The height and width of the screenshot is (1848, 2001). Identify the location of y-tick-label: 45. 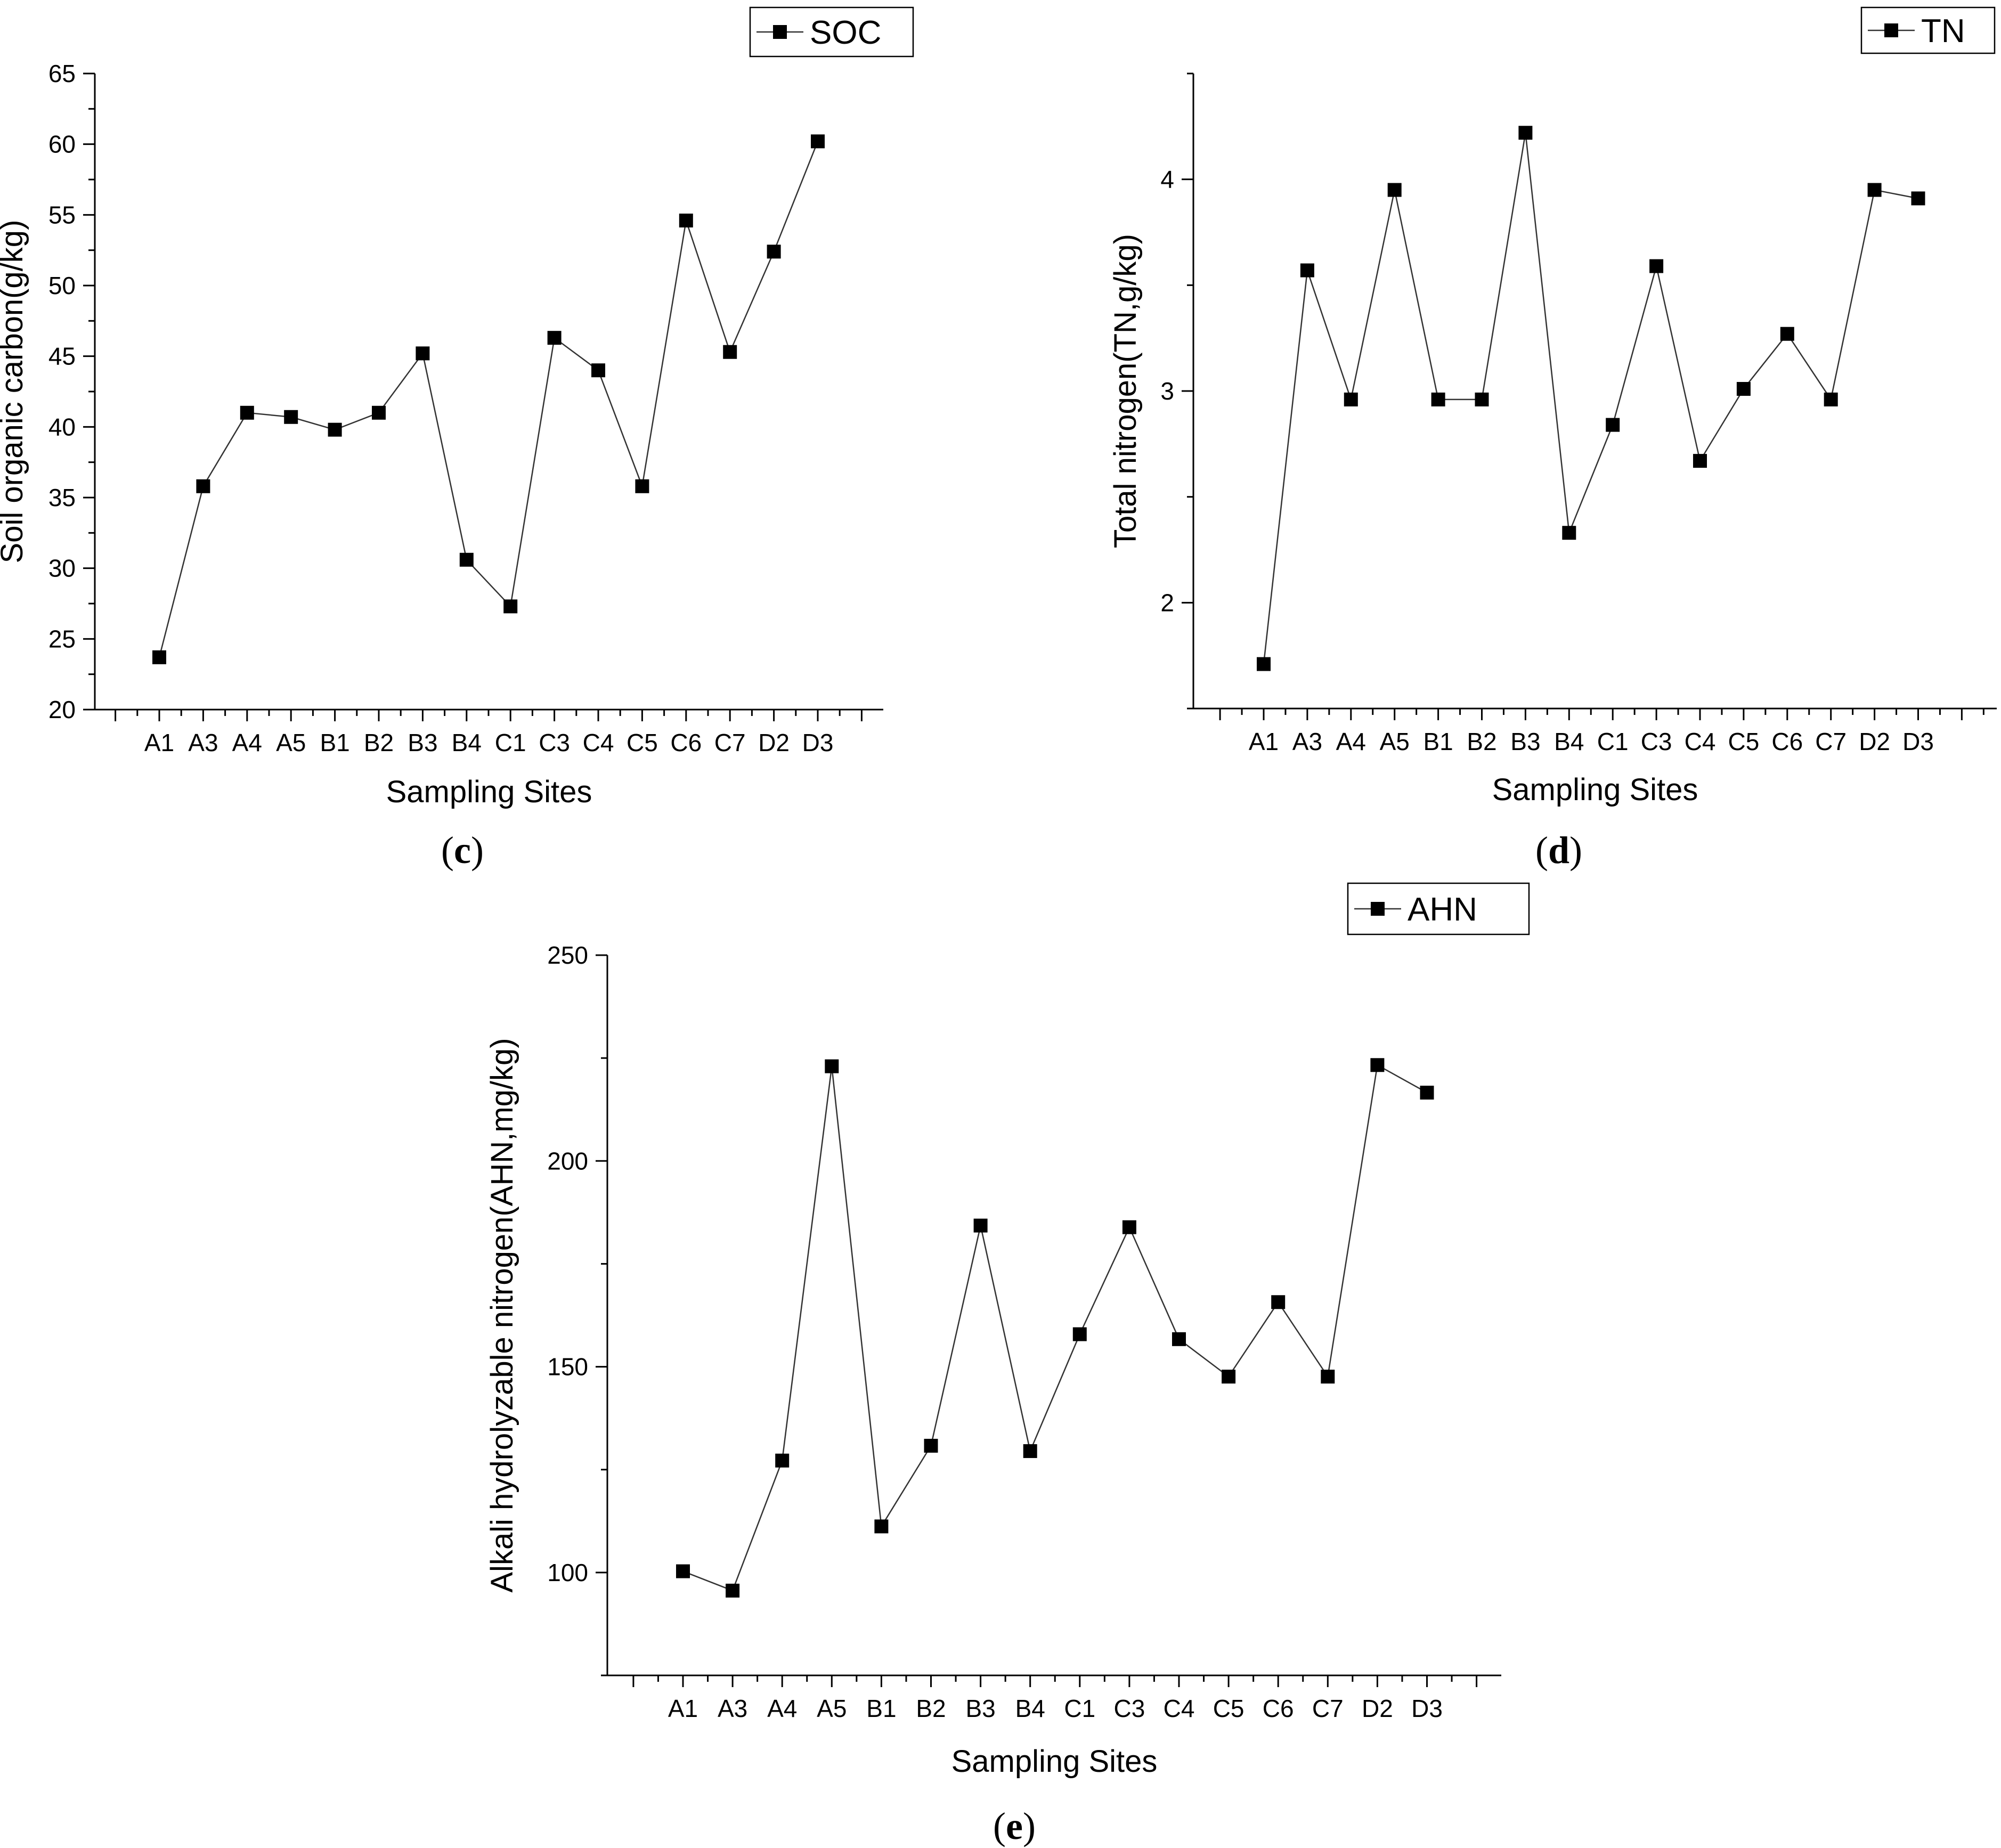
(62, 357).